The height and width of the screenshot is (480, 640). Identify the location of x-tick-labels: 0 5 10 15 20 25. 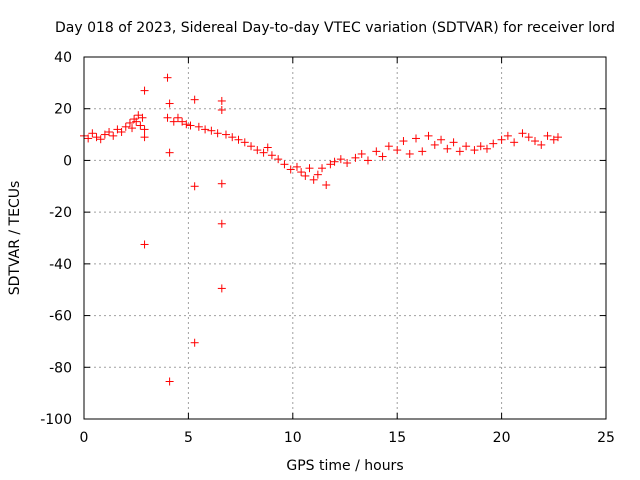
(347, 438).